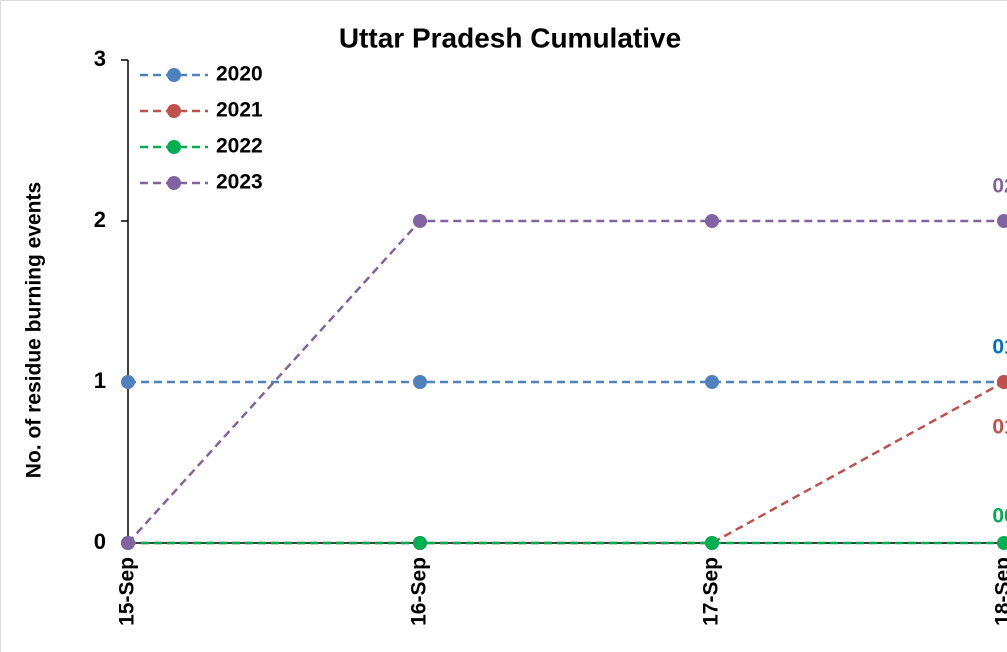 This screenshot has height=652, width=1007. Describe the element at coordinates (100, 219) in the screenshot. I see `y-tick-label: 2` at that location.